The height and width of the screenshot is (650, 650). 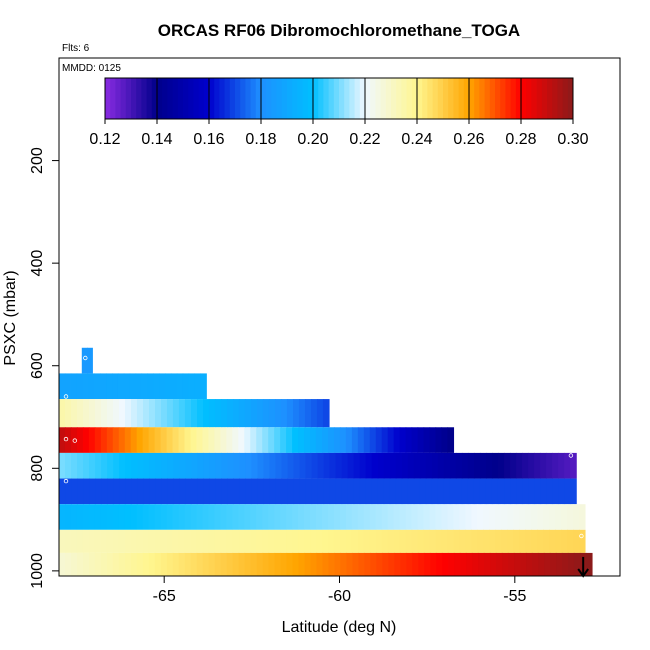 What do you see at coordinates (520, 139) in the screenshot?
I see `colorbar-tick-label: 0.28` at bounding box center [520, 139].